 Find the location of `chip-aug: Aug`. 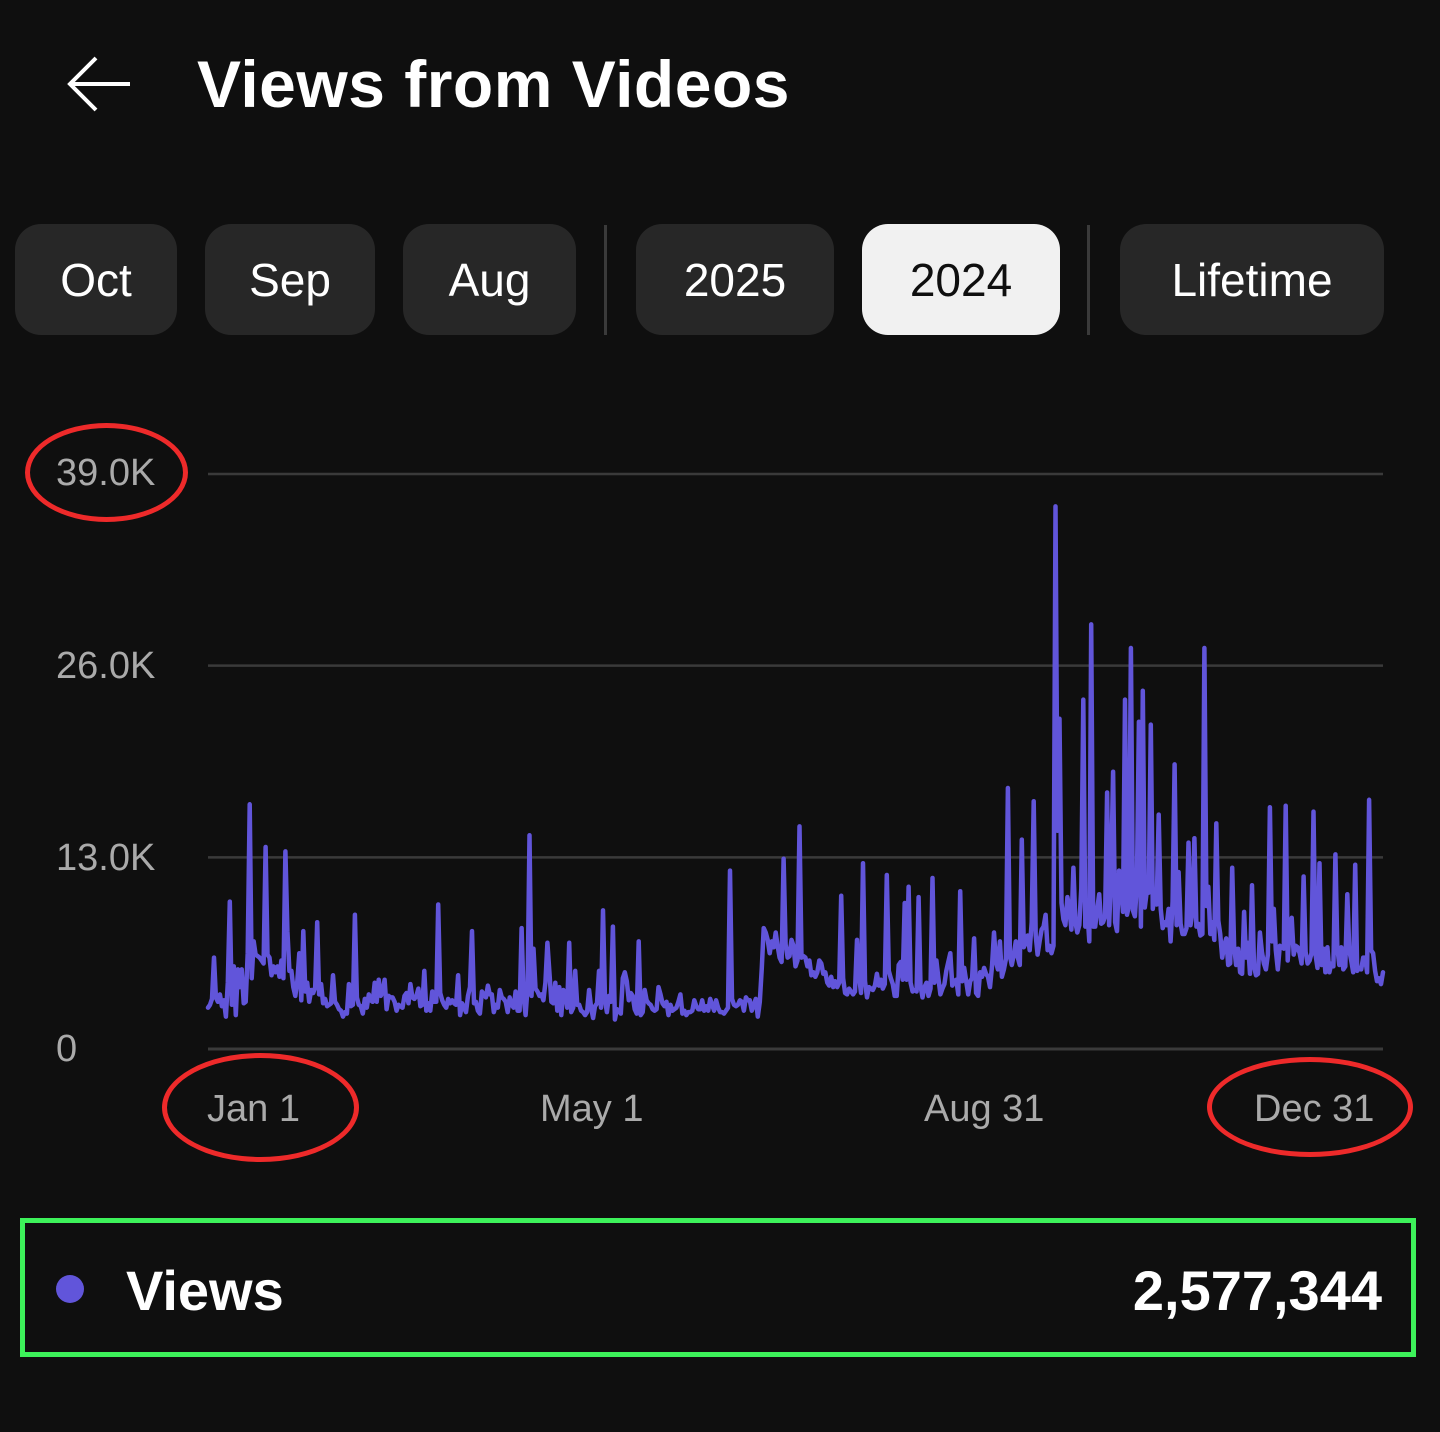

chip-aug: Aug is located at coordinates (489, 279).